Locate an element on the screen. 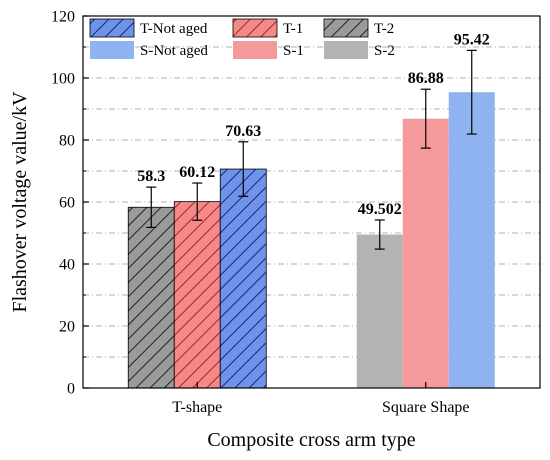 The height and width of the screenshot is (460, 550). y-tick-label: 100 is located at coordinates (63, 79).